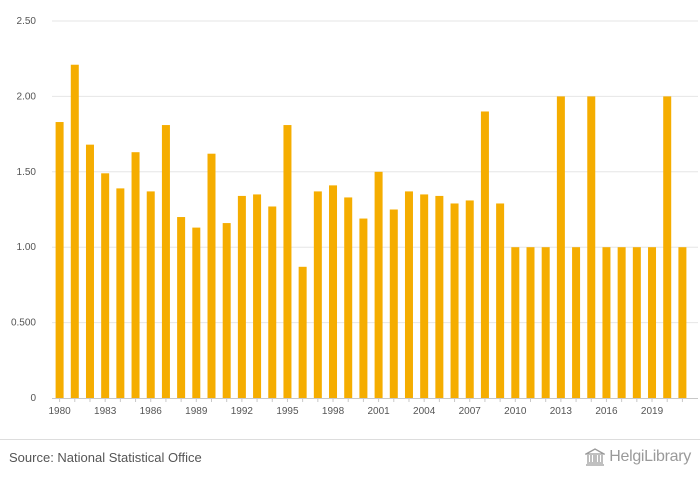  Describe the element at coordinates (27, 172) in the screenshot. I see `y-tick-label: 1.50` at that location.